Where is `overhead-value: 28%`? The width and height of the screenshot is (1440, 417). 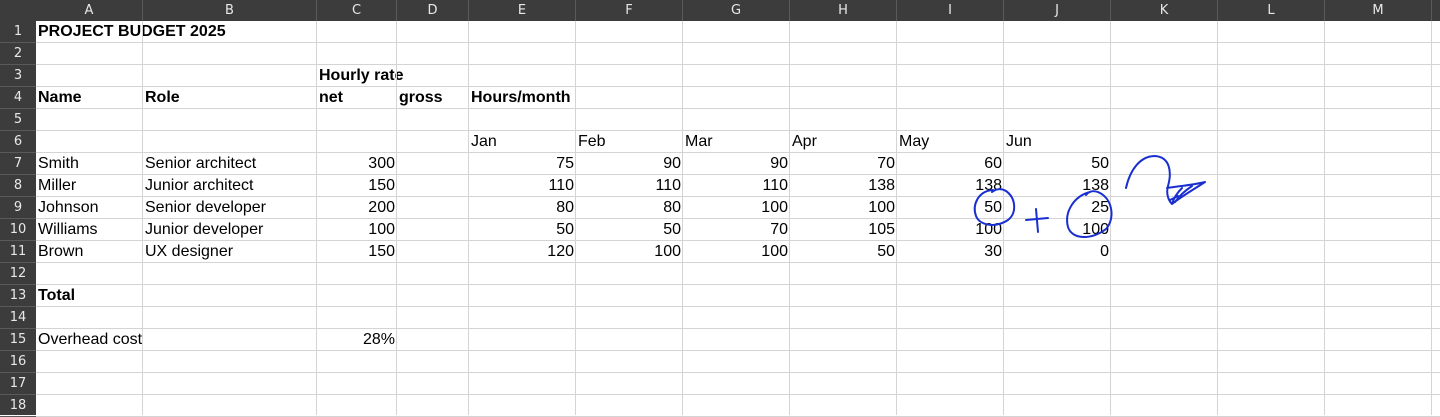 overhead-value: 28% is located at coordinates (378, 339).